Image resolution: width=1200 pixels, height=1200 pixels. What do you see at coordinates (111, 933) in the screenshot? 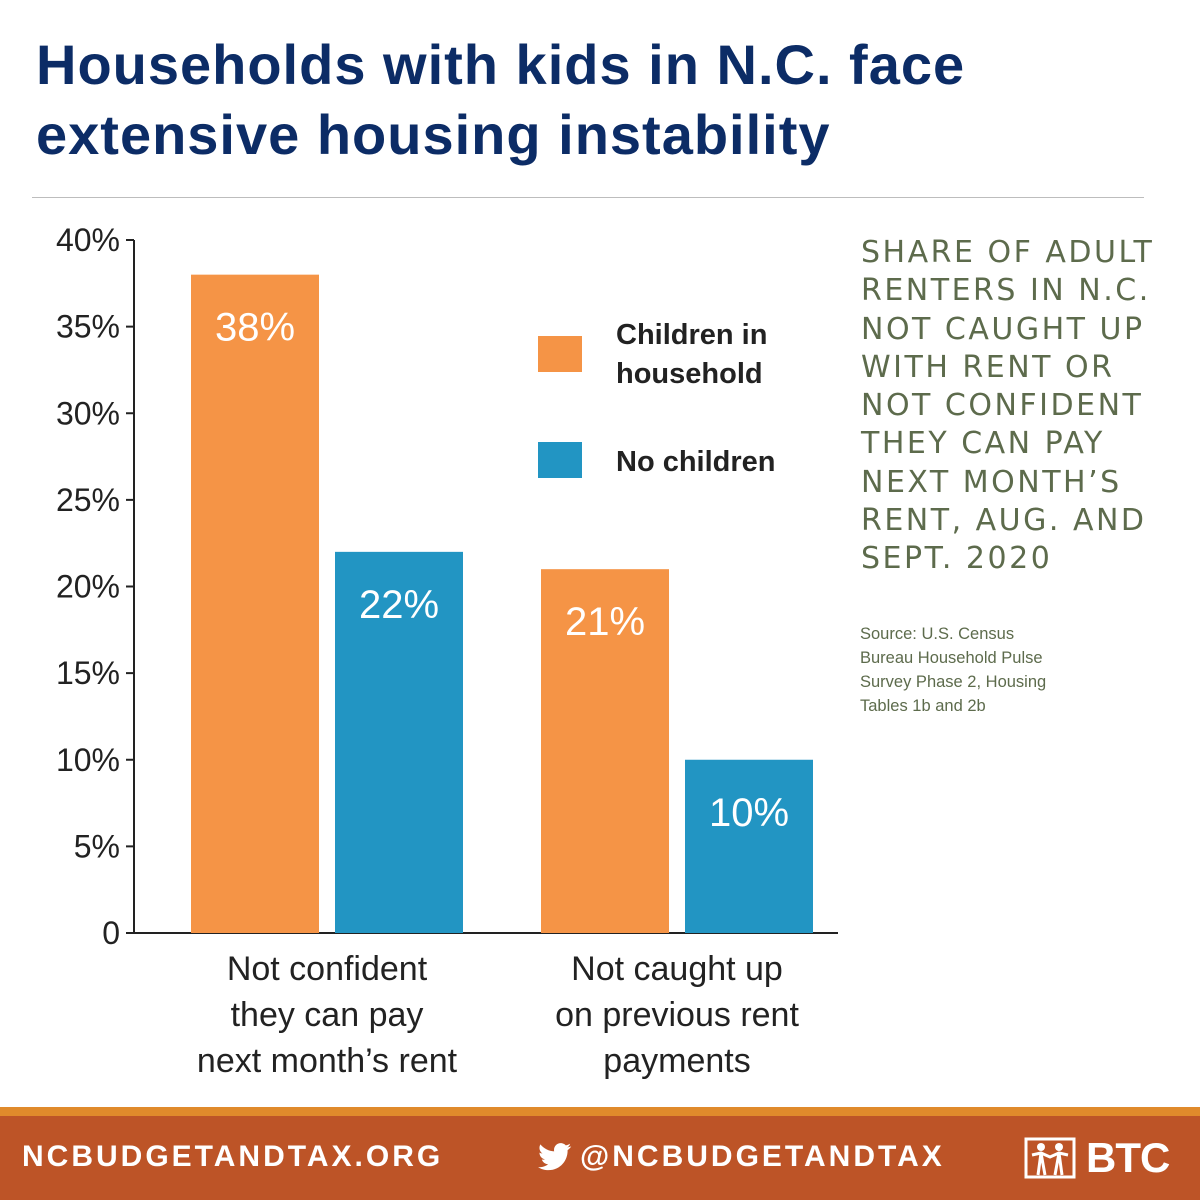
I see `y-tick-label: 0` at bounding box center [111, 933].